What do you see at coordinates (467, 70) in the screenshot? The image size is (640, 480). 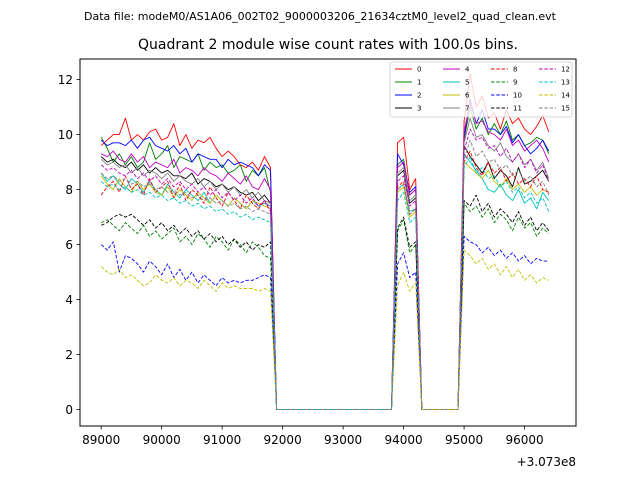 I see `legend-label-4: 4` at bounding box center [467, 70].